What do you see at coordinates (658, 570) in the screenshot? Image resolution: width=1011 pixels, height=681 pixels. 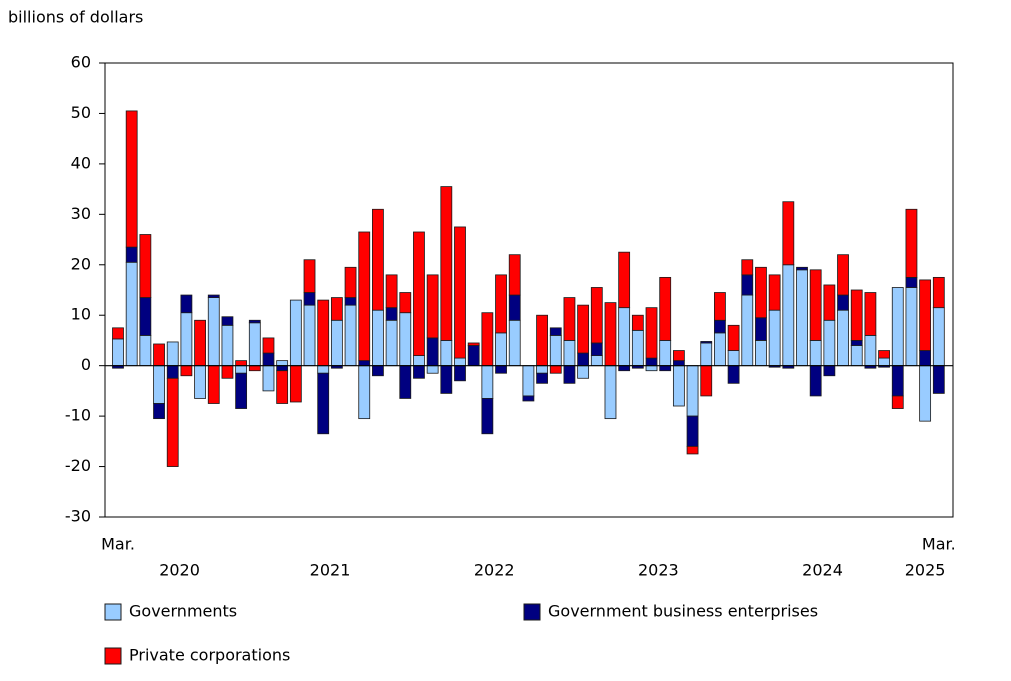 I see `x-year-label: 2023` at bounding box center [658, 570].